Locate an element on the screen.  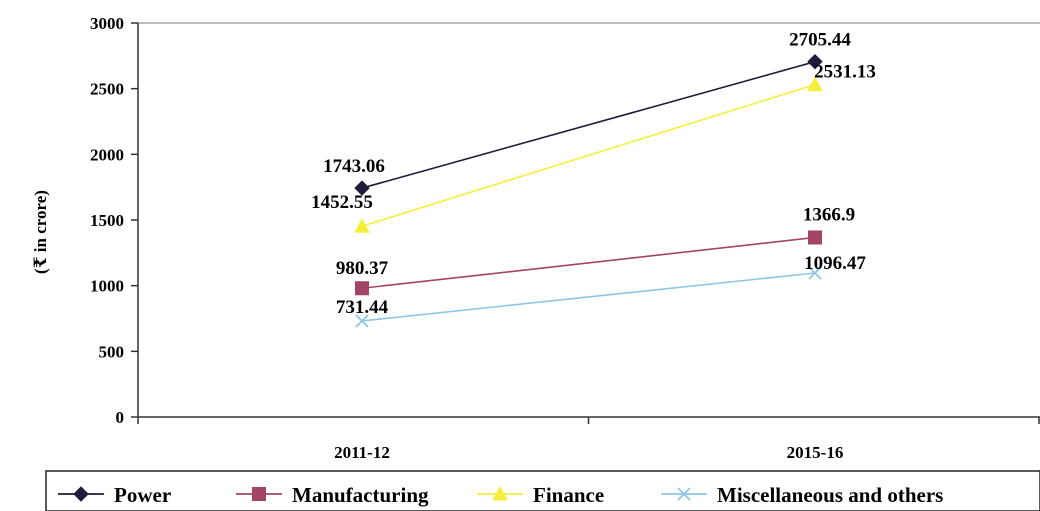
y-tick-label: 3000 is located at coordinates (107, 23).